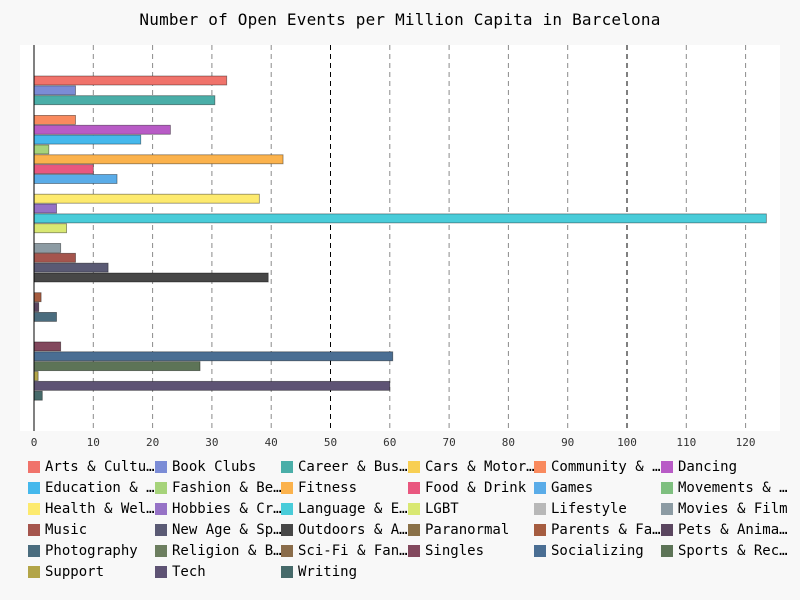  Describe the element at coordinates (328, 572) in the screenshot. I see `legend-label: Writing` at that location.